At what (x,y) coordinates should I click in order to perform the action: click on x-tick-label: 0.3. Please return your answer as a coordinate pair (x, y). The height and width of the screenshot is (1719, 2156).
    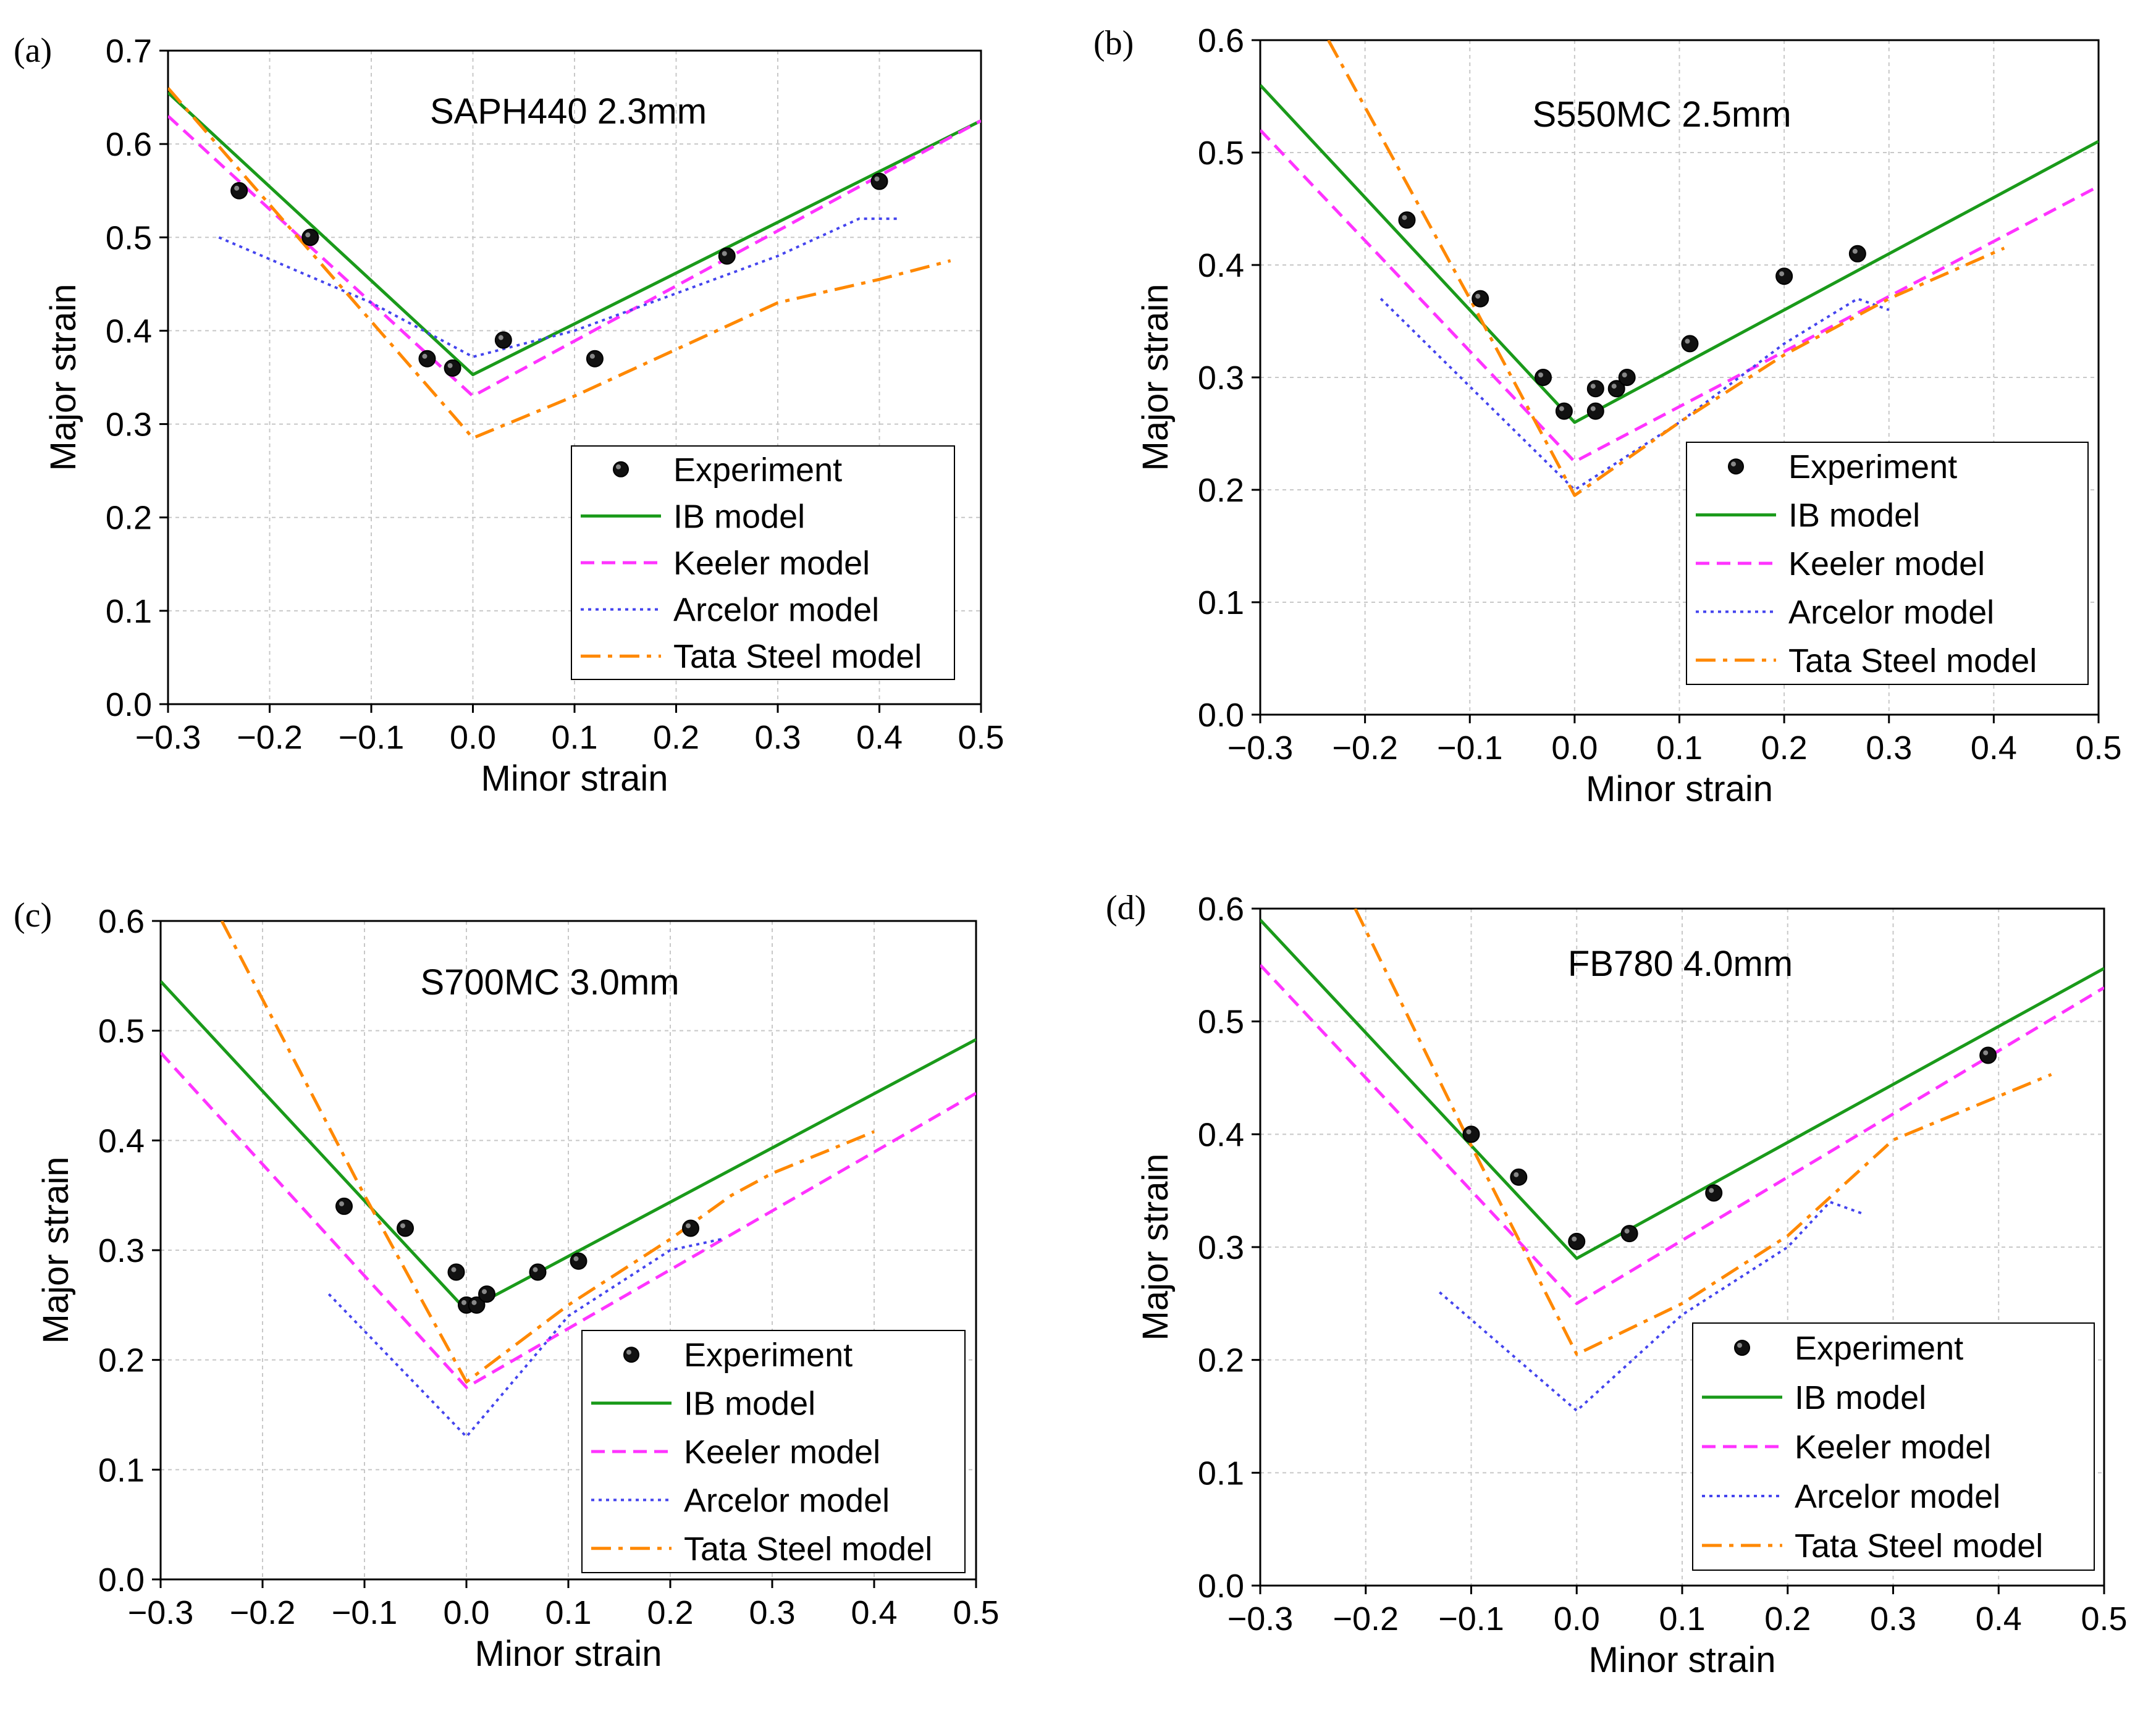
    Looking at the image, I should click on (778, 738).